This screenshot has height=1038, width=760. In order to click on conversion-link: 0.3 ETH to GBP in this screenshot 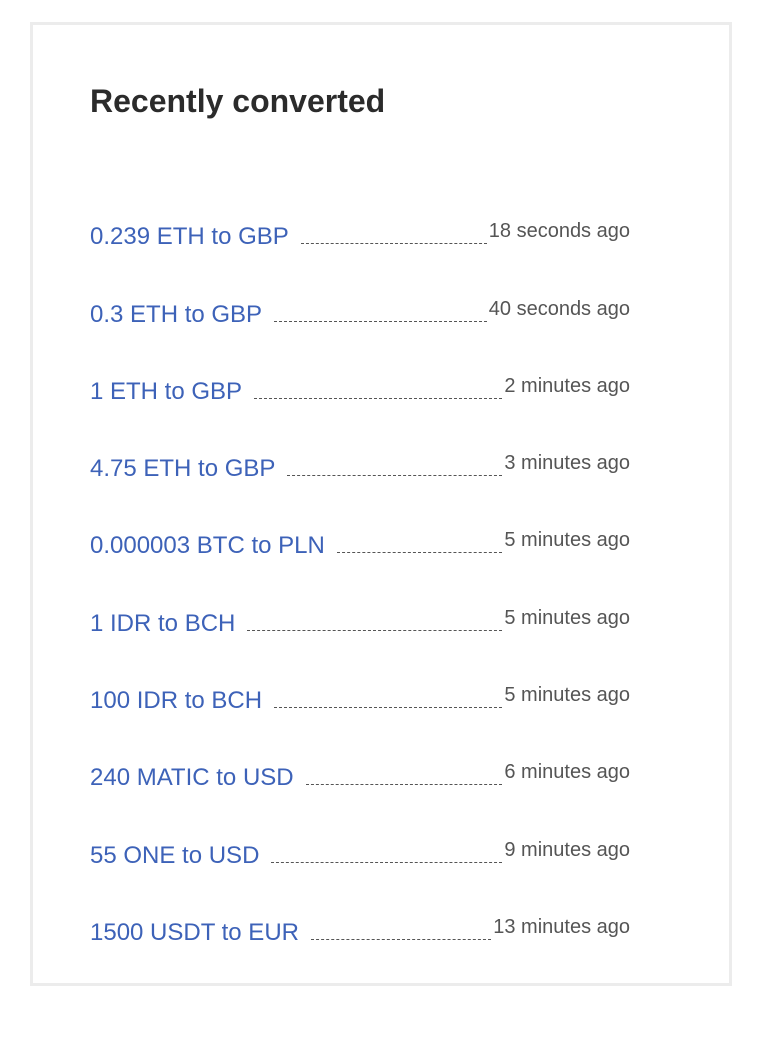, I will do `click(176, 314)`.